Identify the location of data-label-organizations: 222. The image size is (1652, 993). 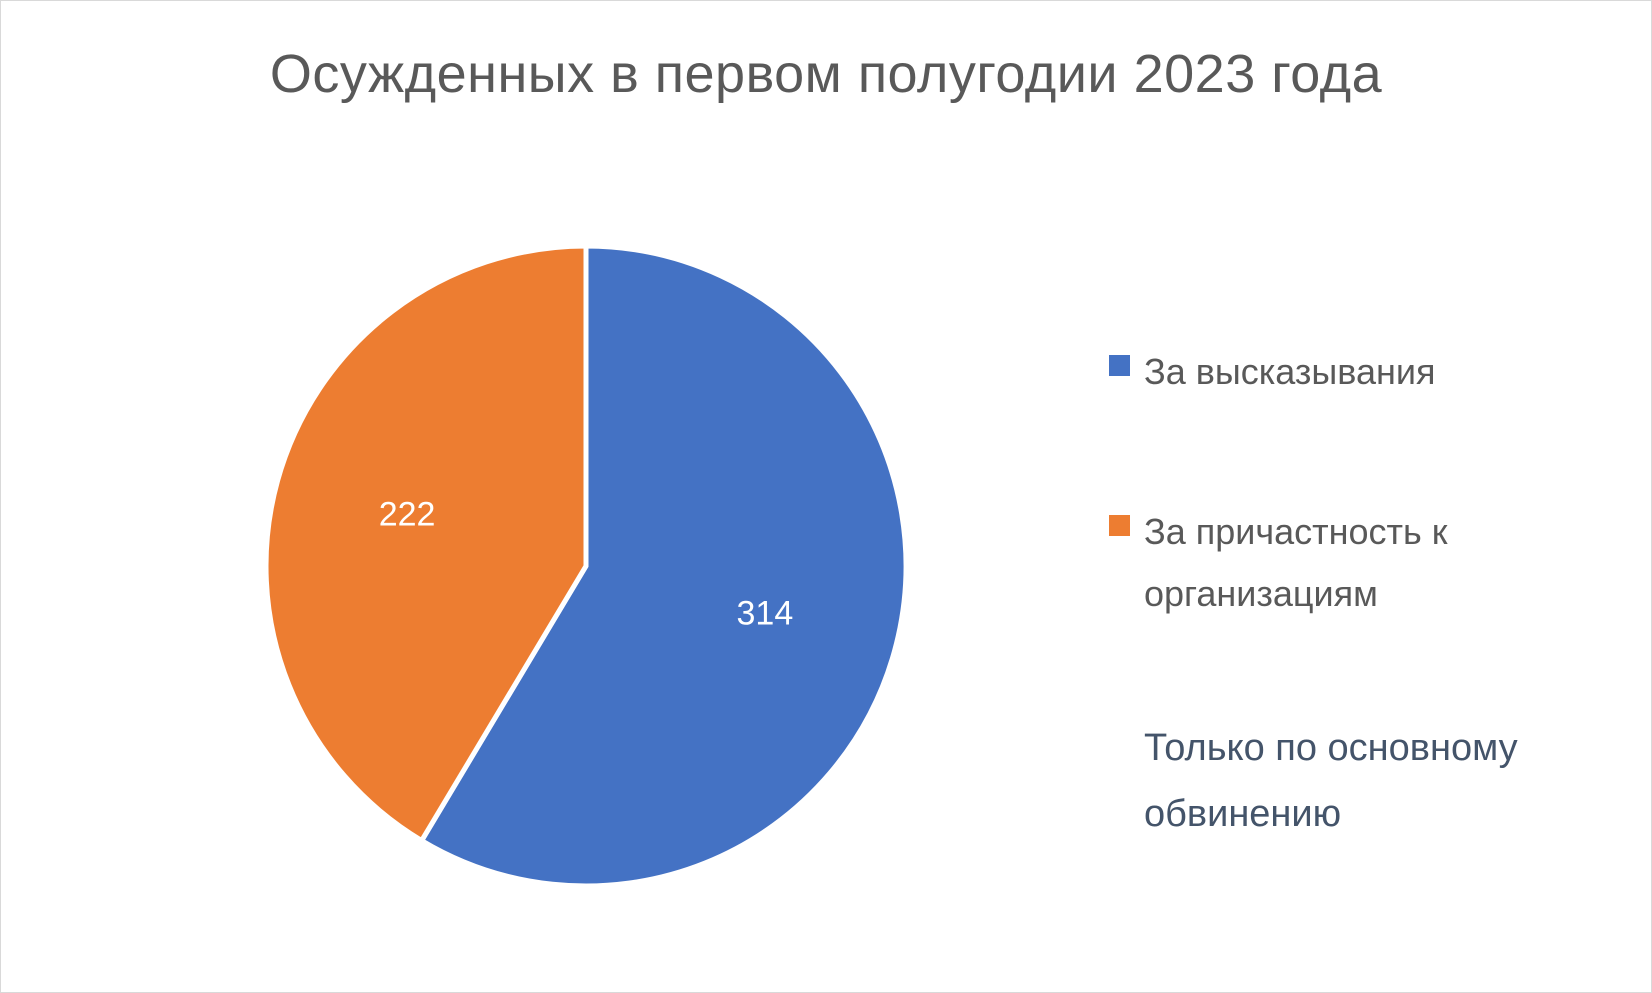
(407, 515).